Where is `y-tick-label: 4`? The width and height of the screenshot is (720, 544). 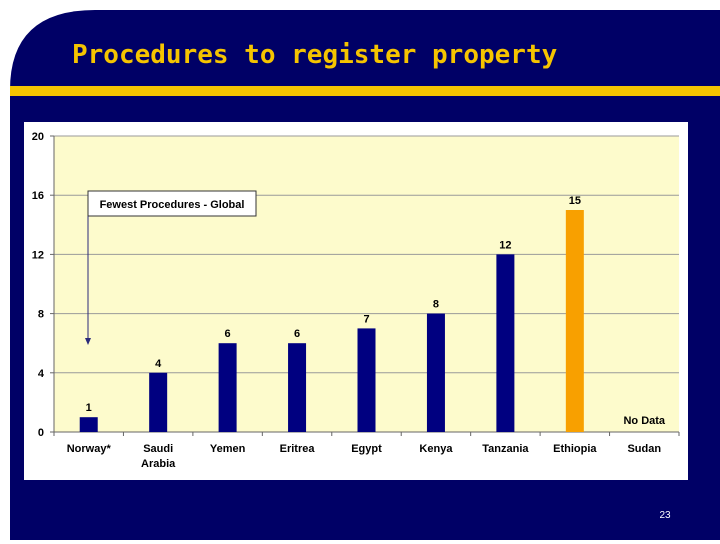 y-tick-label: 4 is located at coordinates (41, 374).